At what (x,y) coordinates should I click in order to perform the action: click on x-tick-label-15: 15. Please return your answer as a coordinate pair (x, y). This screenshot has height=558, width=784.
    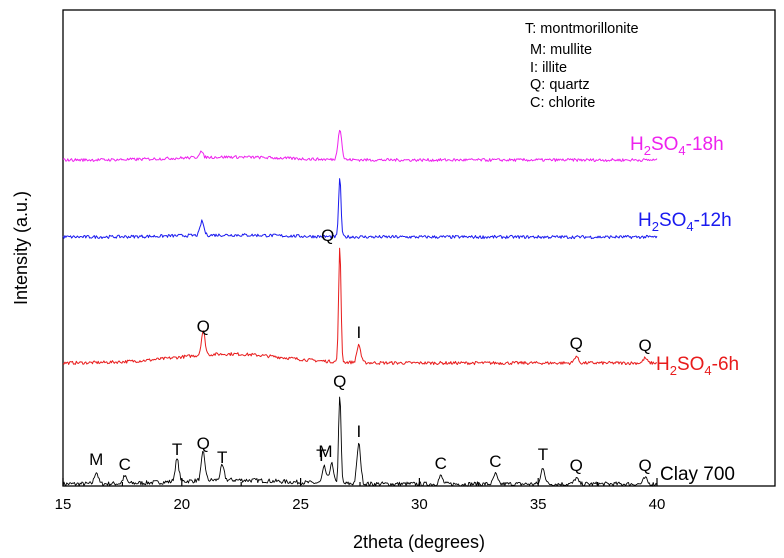
    Looking at the image, I should click on (63, 504).